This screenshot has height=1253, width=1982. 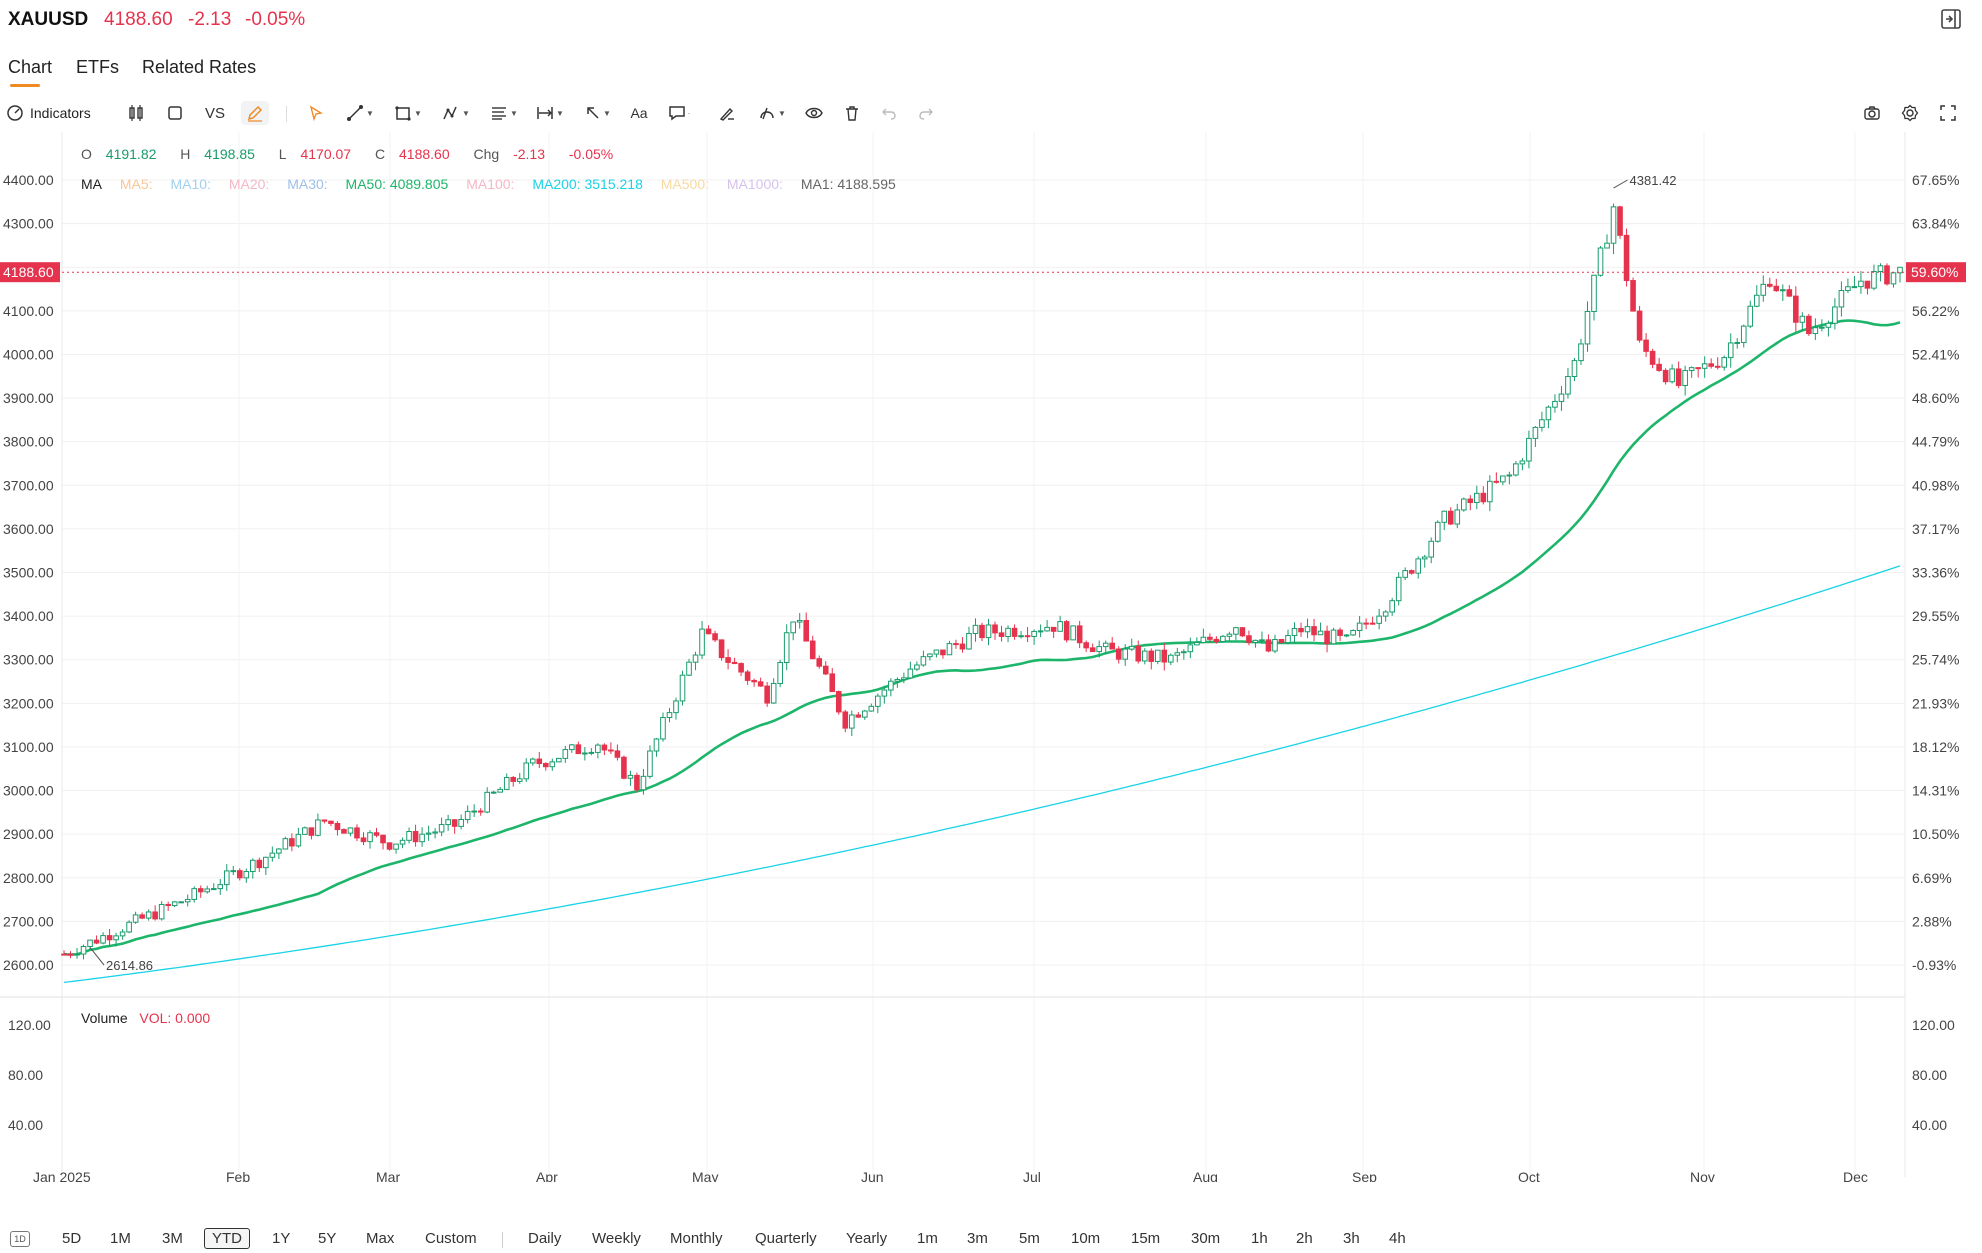 I want to click on screenshot-button, so click(x=1872, y=113).